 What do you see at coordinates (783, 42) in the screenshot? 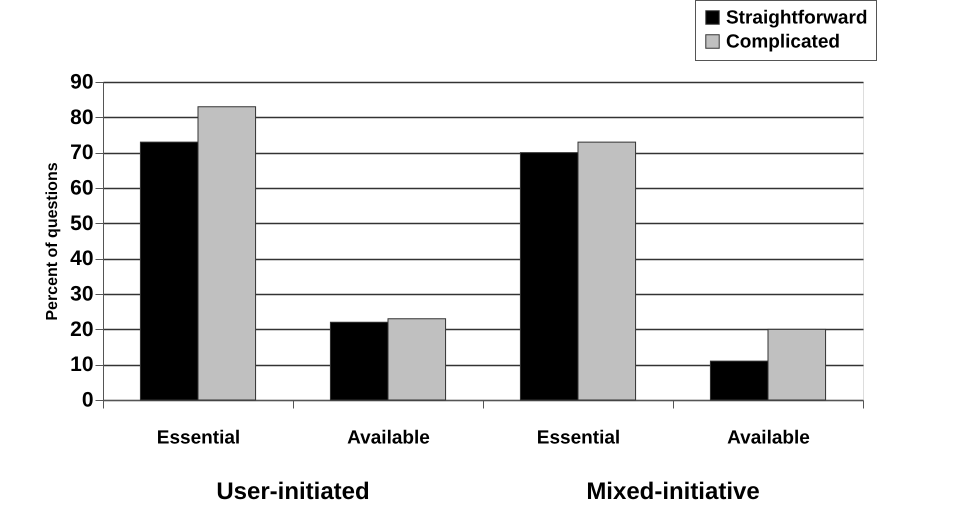
I see `legend-label: Complicated` at bounding box center [783, 42].